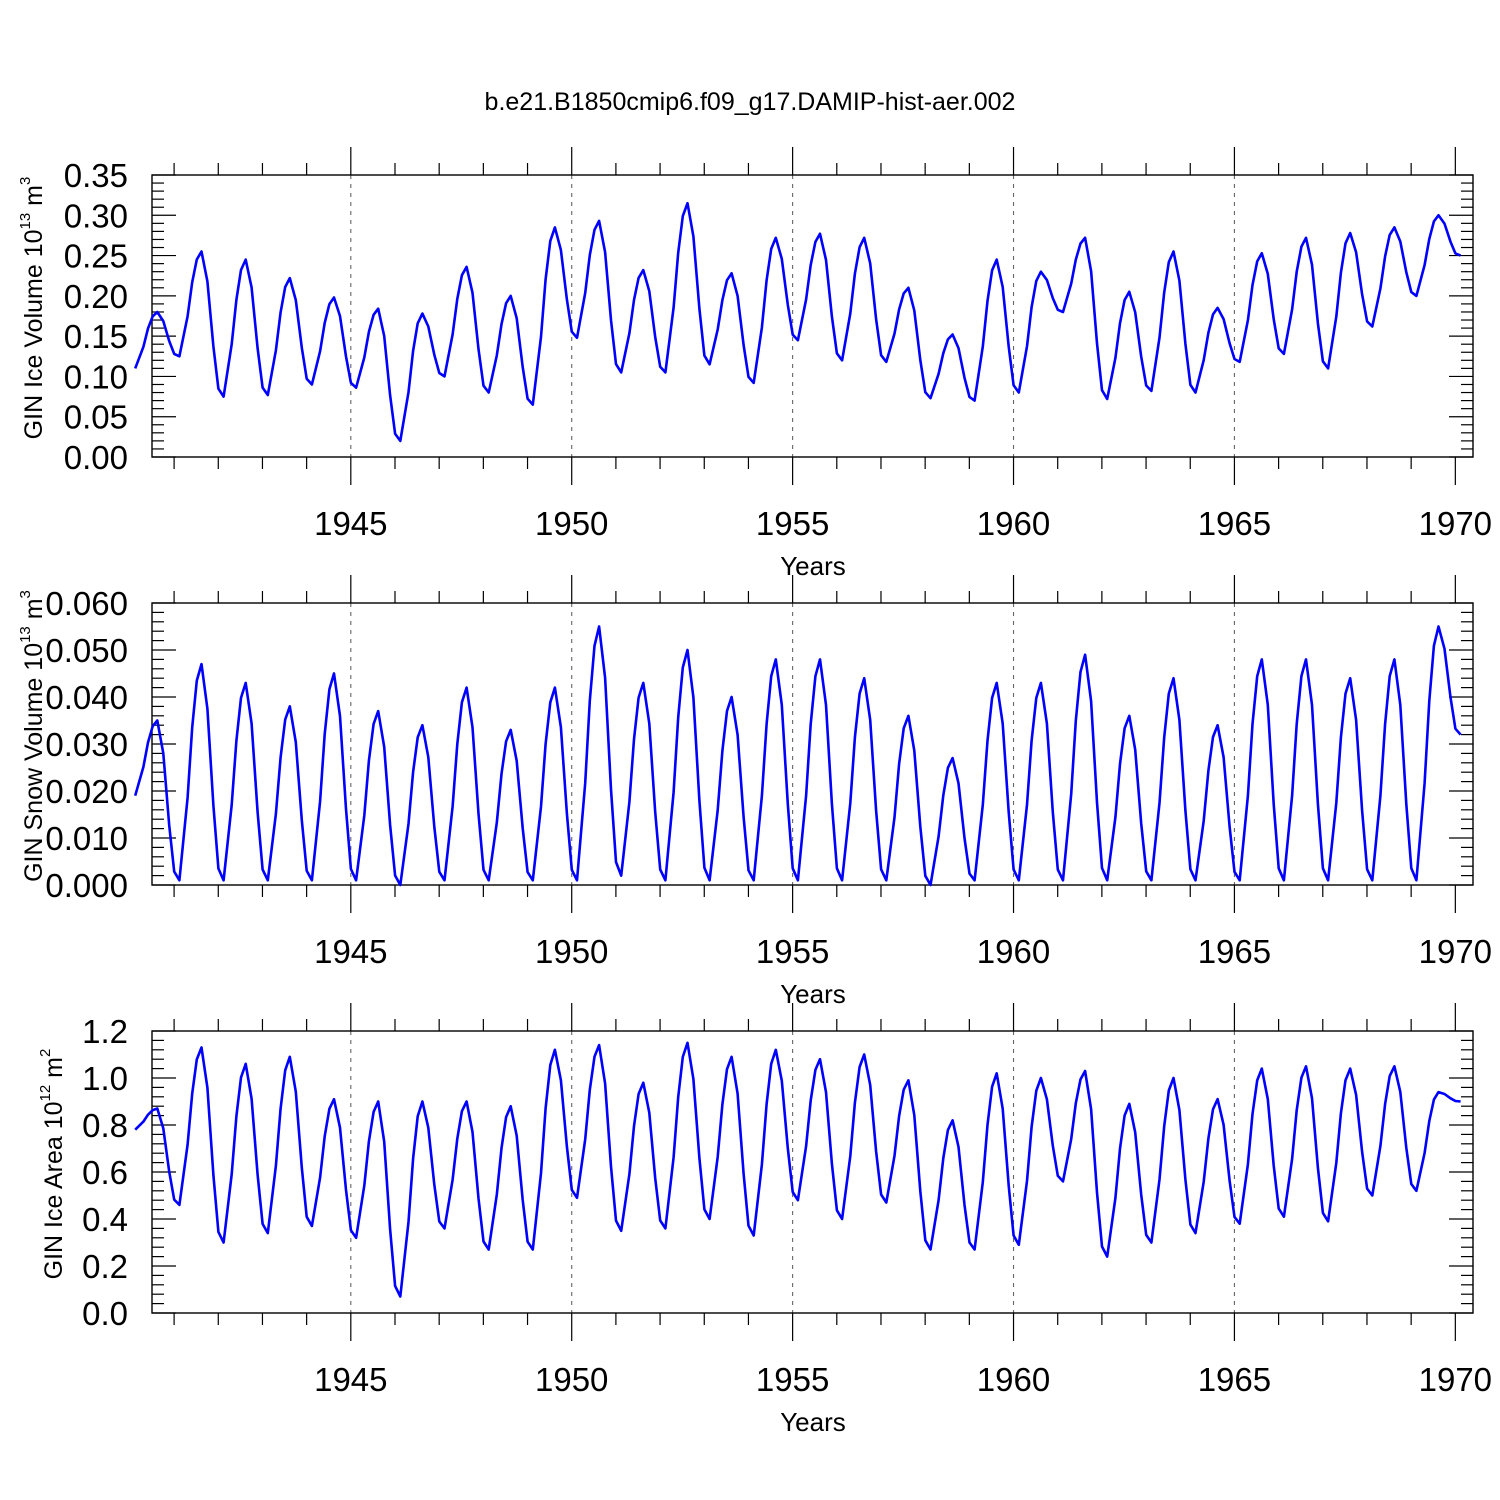  I want to click on y-tick-label: 0.030, so click(86, 744).